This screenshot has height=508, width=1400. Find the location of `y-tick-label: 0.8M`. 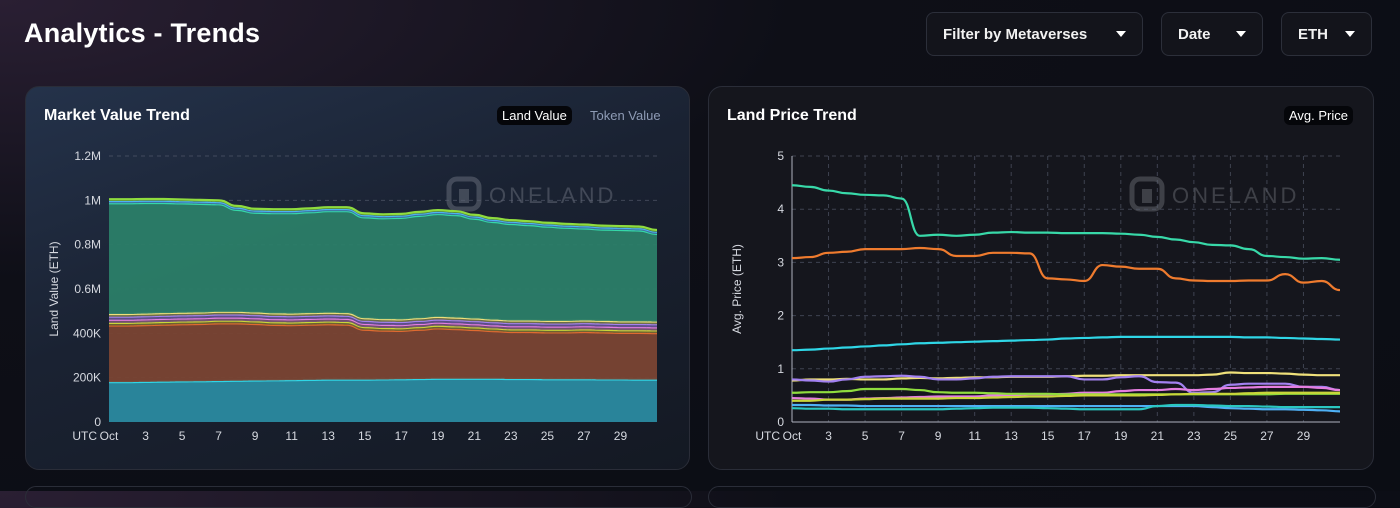

y-tick-label: 0.8M is located at coordinates (87, 245).